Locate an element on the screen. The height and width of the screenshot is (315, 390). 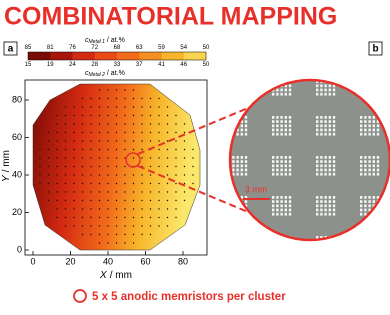
title: COMBINATORIAL MAPPING is located at coordinates (170, 17).